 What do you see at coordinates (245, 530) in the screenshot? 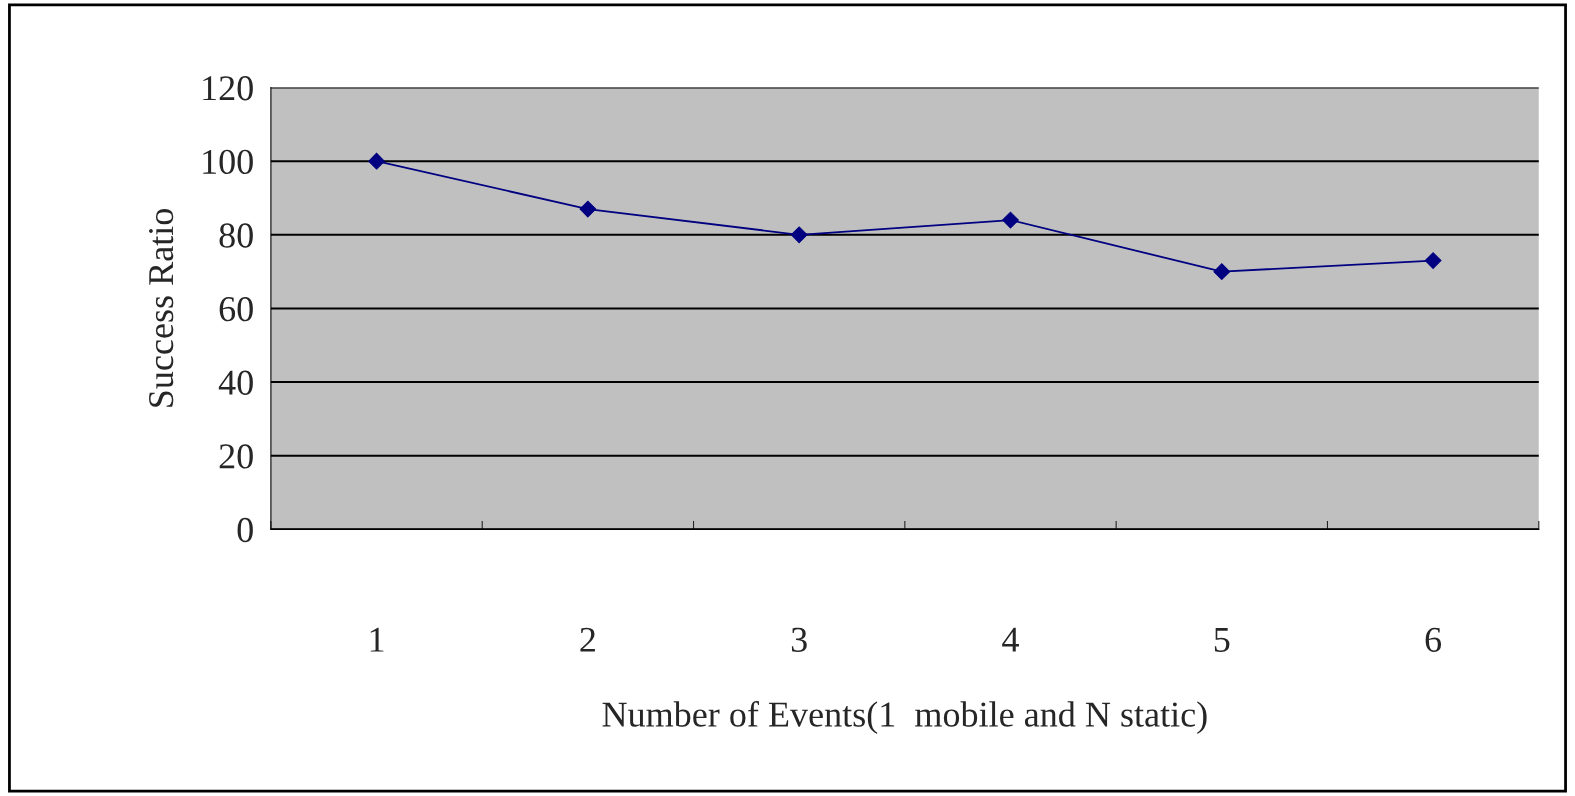
I see `y-tick-label: 0` at bounding box center [245, 530].